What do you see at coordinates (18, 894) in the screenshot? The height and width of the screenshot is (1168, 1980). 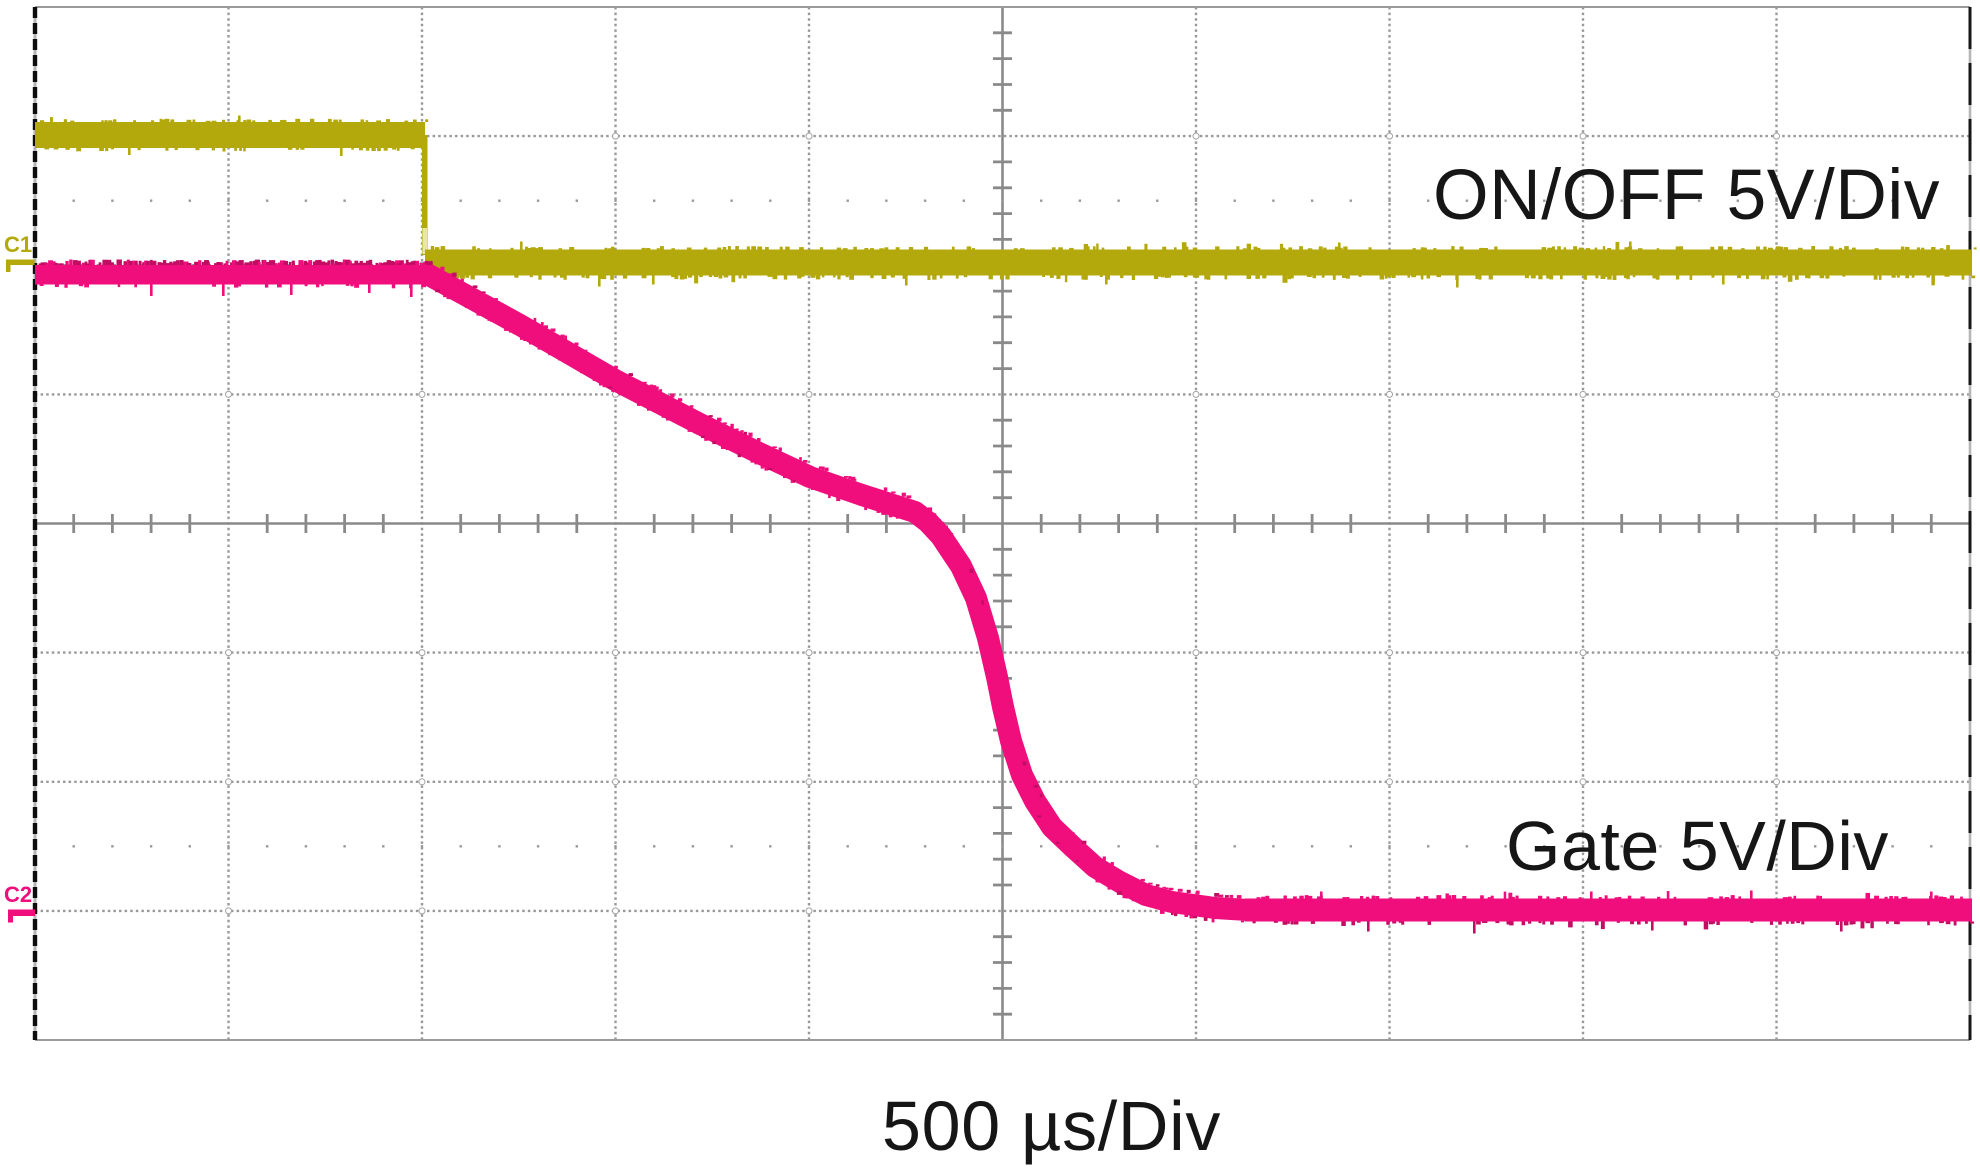 I see `svg-text: C2` at bounding box center [18, 894].